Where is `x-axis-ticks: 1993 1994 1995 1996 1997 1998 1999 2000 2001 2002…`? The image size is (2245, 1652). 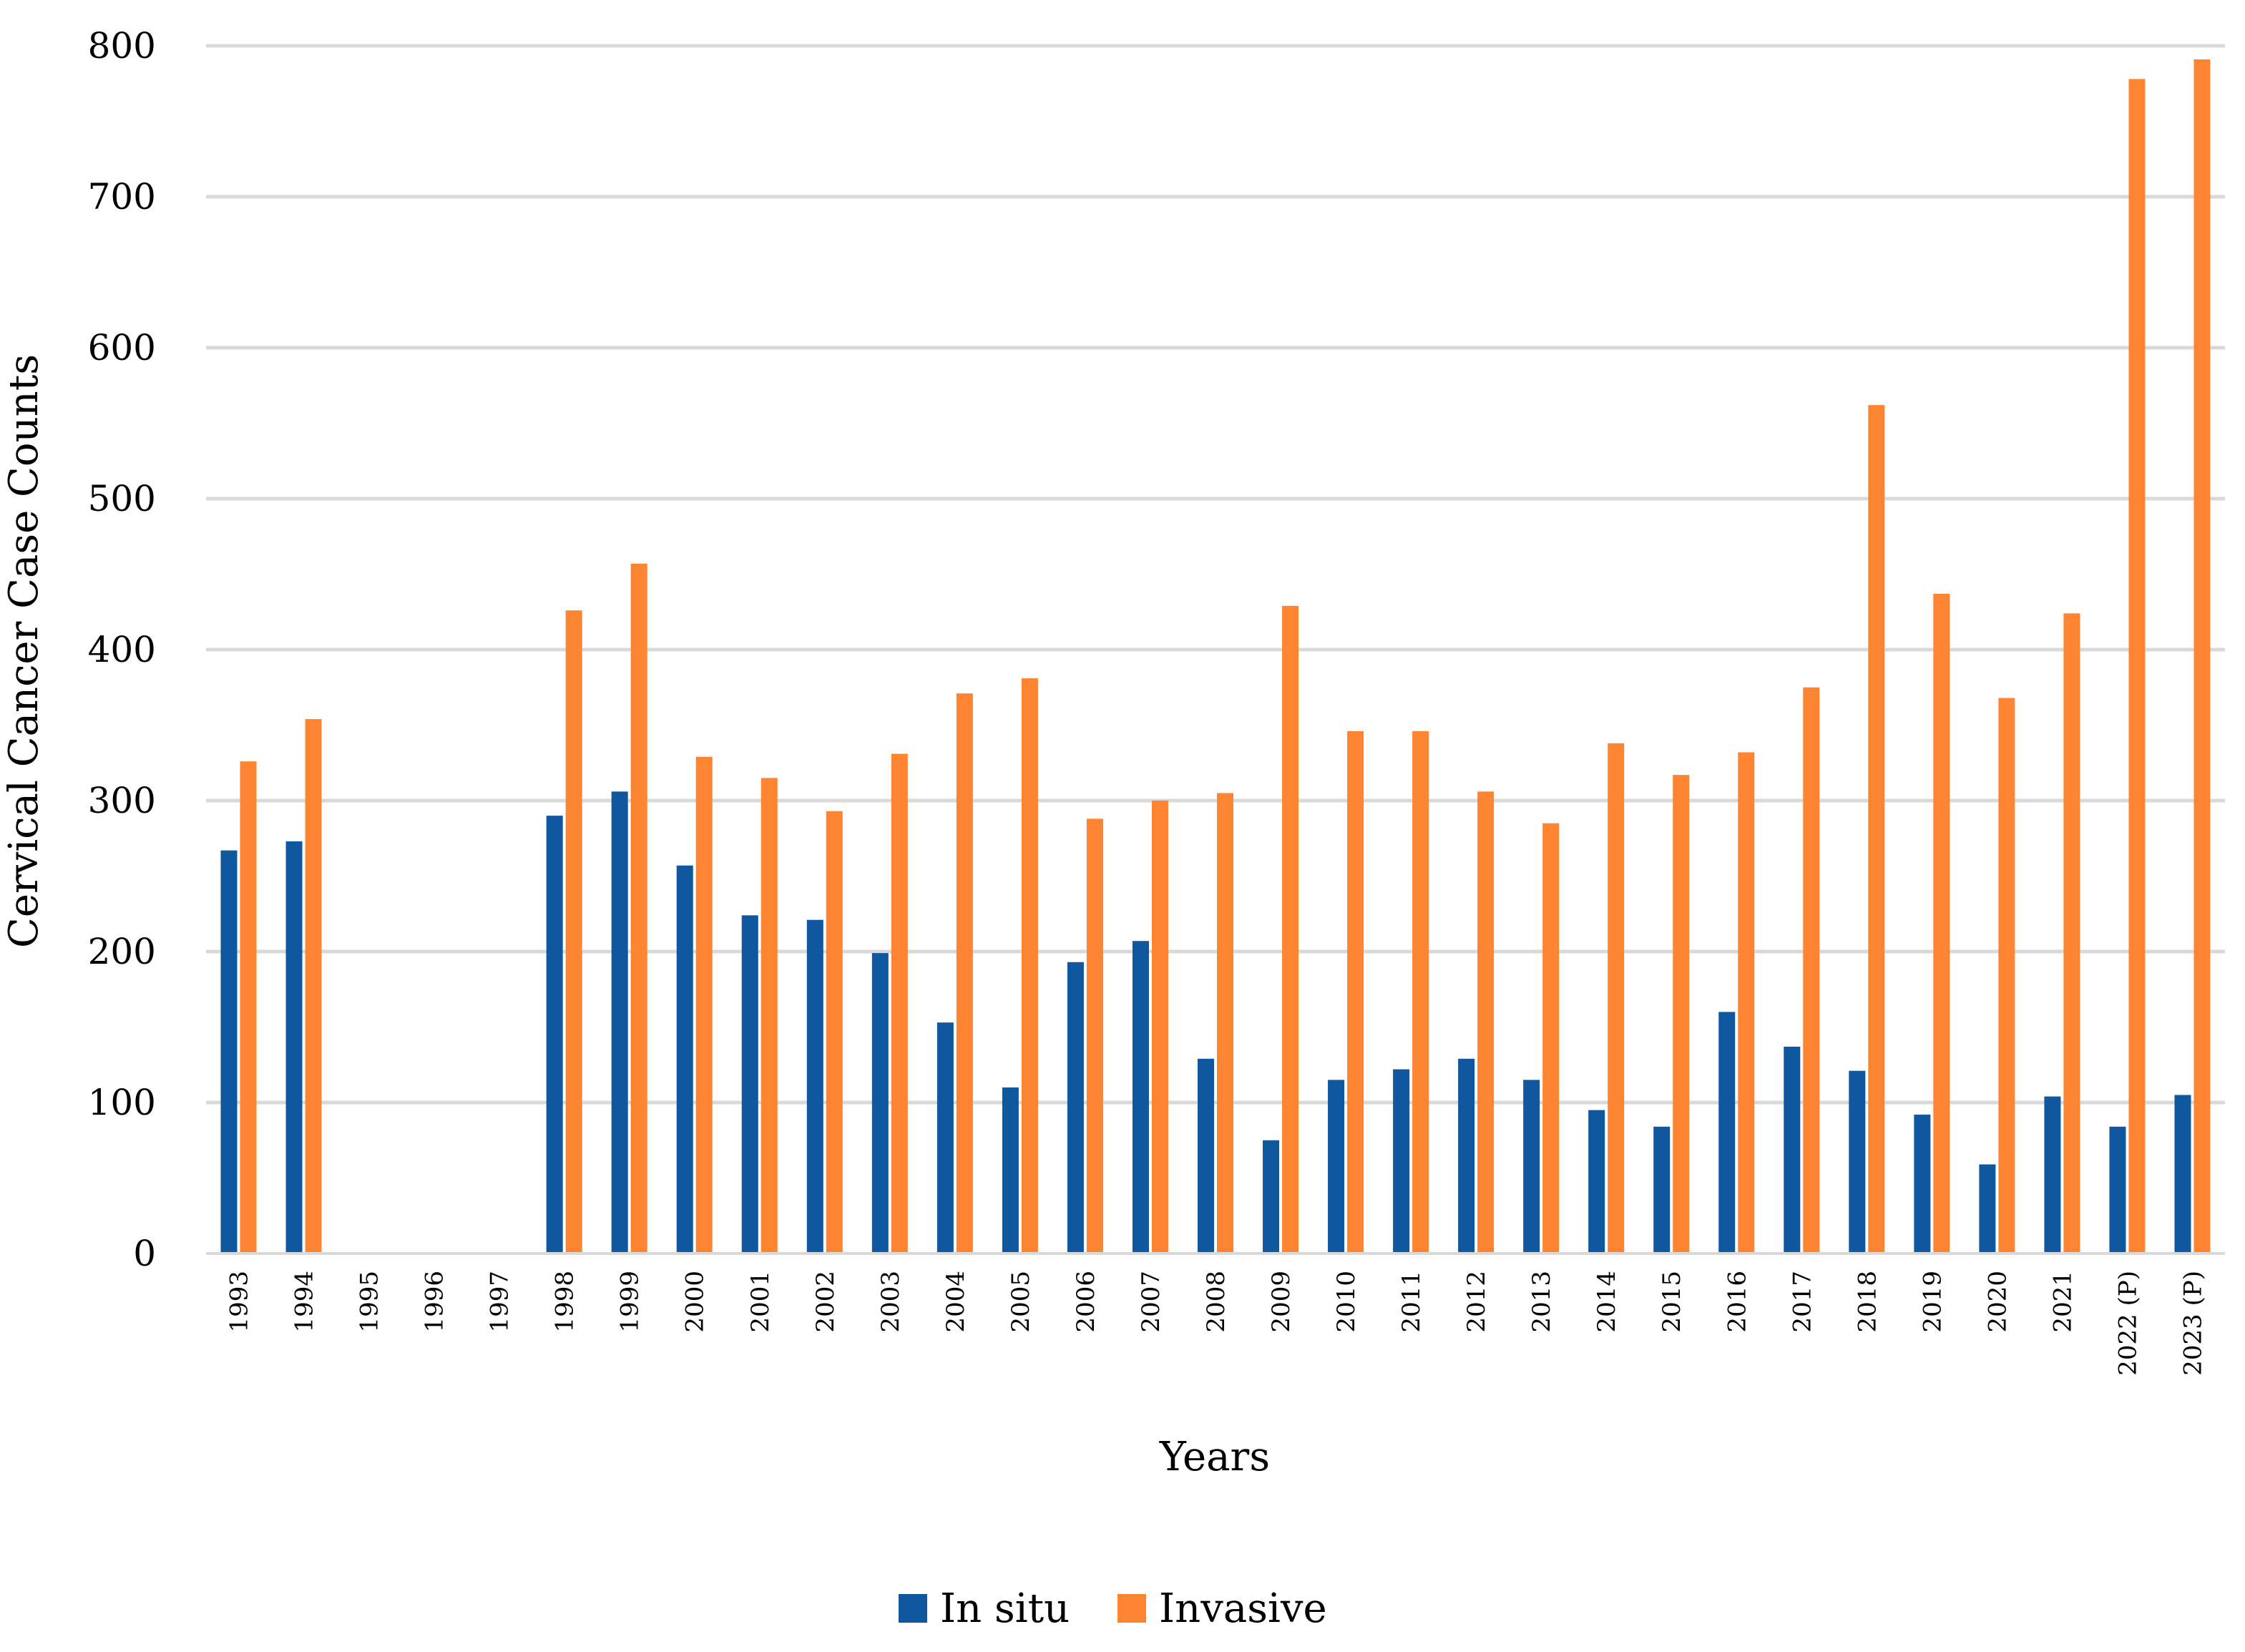 x-axis-ticks: 1993 1994 1995 1996 1997 1998 1999 2000 2001 2002… is located at coordinates (1216, 1323).